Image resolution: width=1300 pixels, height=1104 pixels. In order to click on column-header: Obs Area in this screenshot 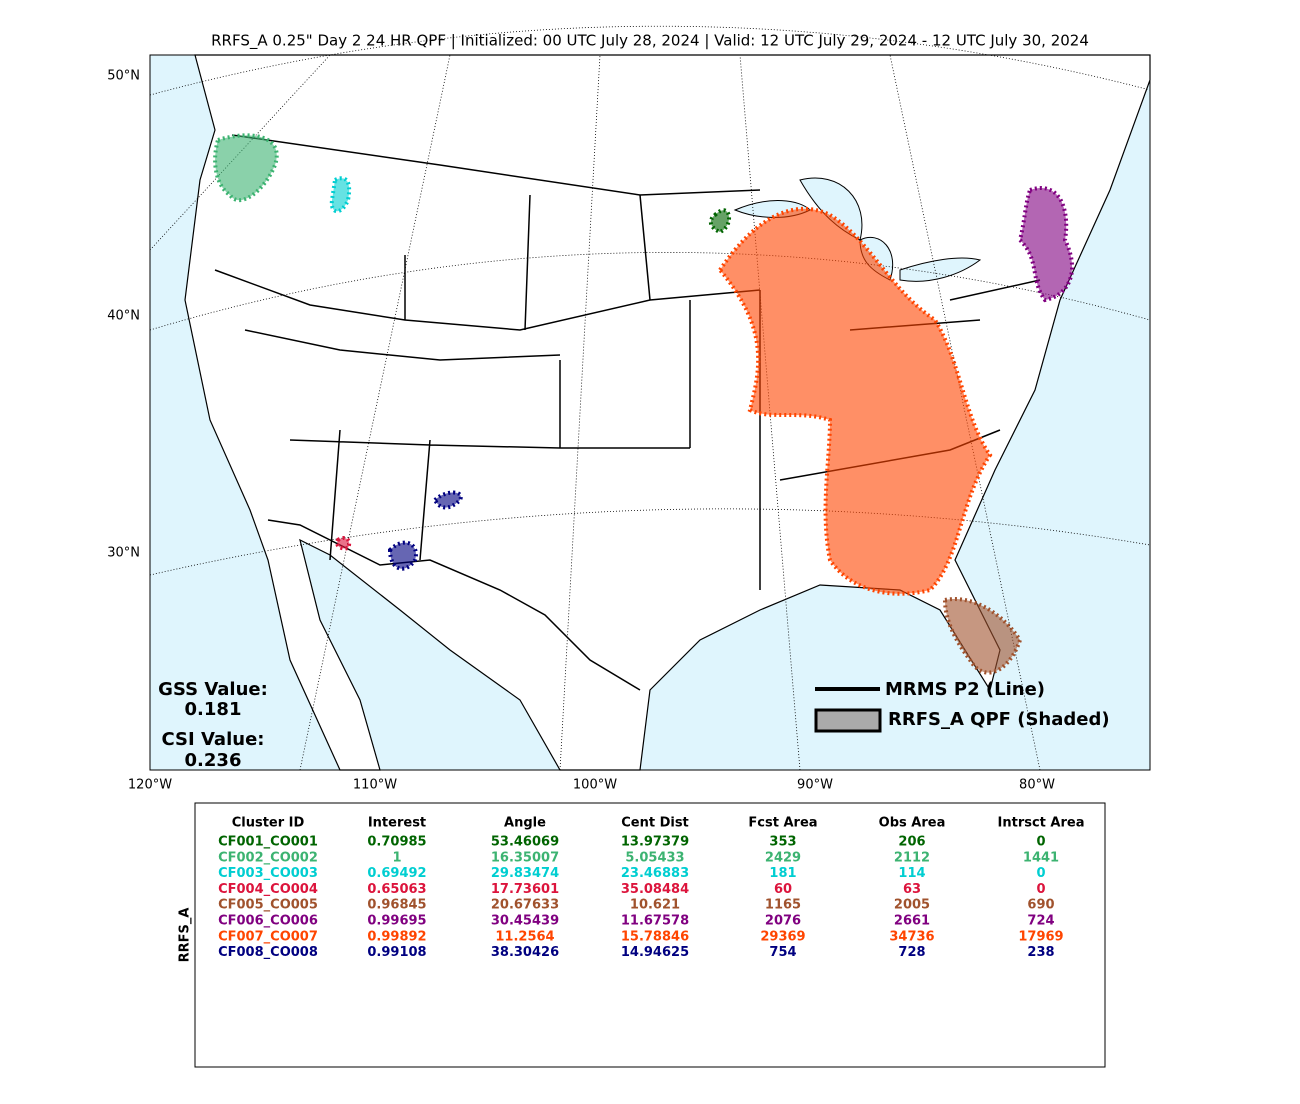, I will do `click(912, 823)`.